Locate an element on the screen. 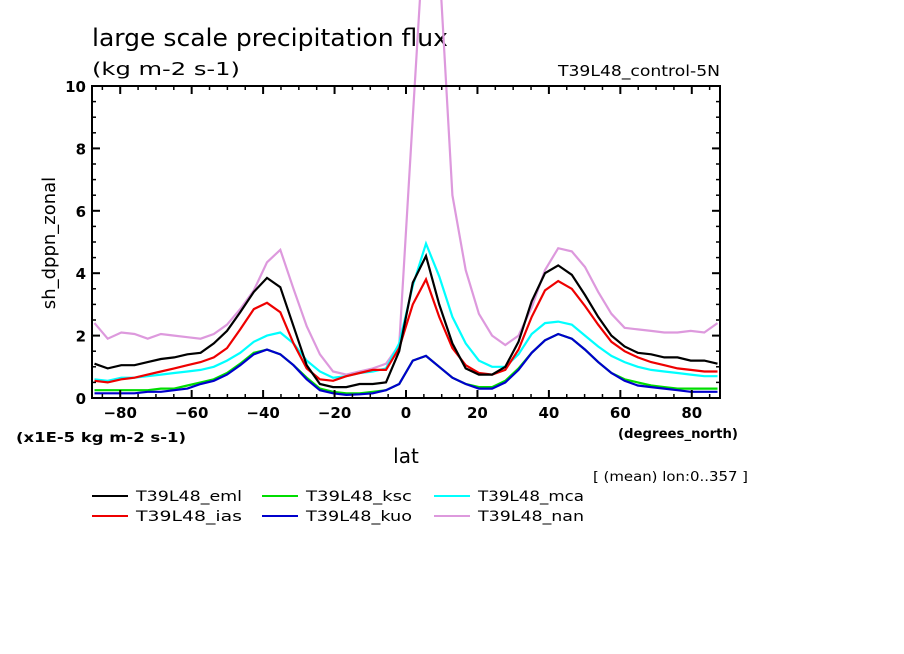  x-tick-label: −40 is located at coordinates (262, 413).